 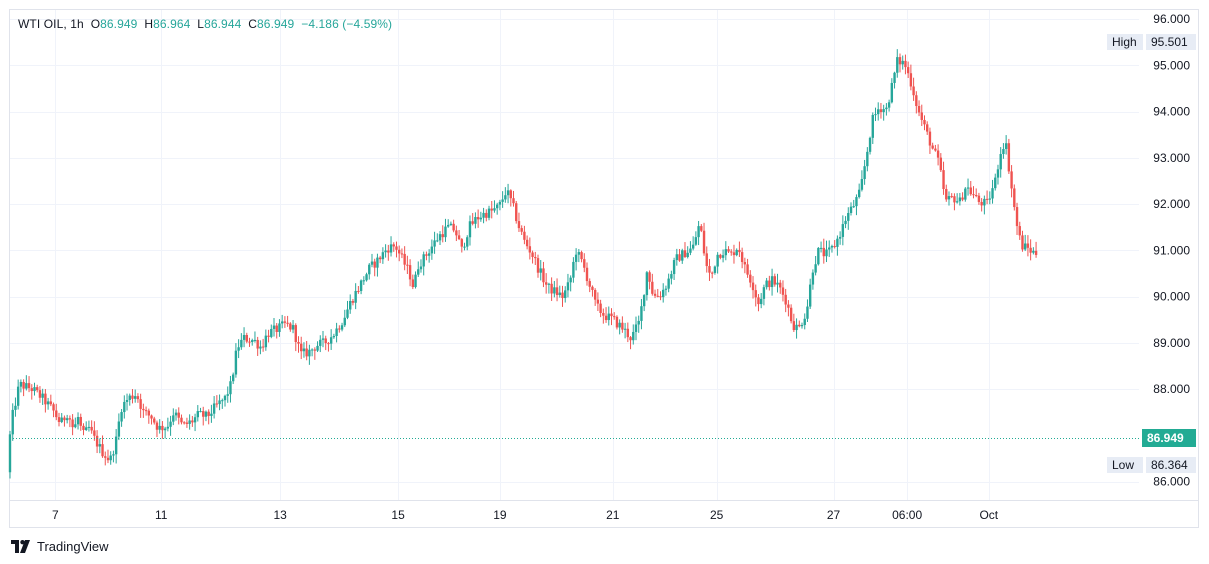 I want to click on x-axis-tick-label: 19, so click(x=500, y=515).